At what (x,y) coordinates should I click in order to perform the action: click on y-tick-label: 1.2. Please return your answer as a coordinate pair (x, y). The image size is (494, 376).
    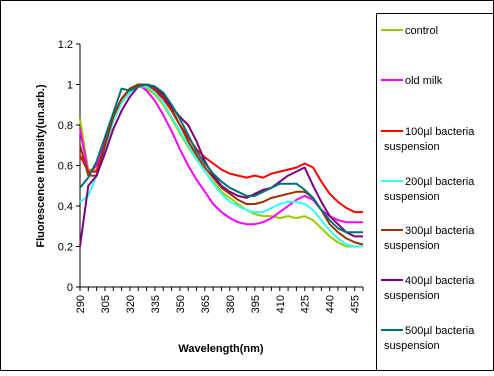
    Looking at the image, I should click on (65, 45).